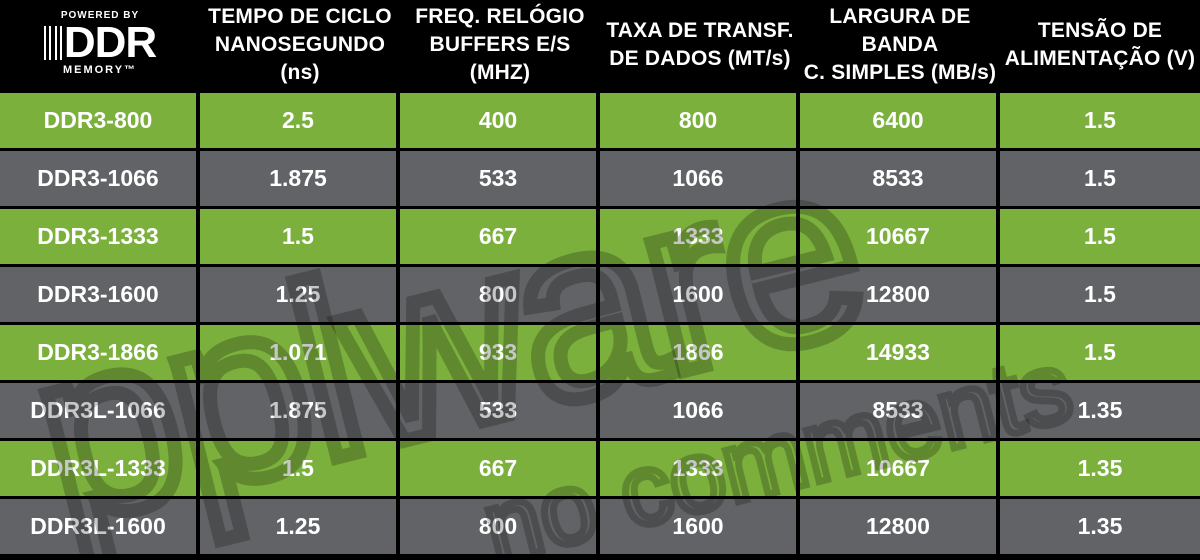 The width and height of the screenshot is (1200, 560). What do you see at coordinates (98, 120) in the screenshot?
I see `cell-module: DDR3-800` at bounding box center [98, 120].